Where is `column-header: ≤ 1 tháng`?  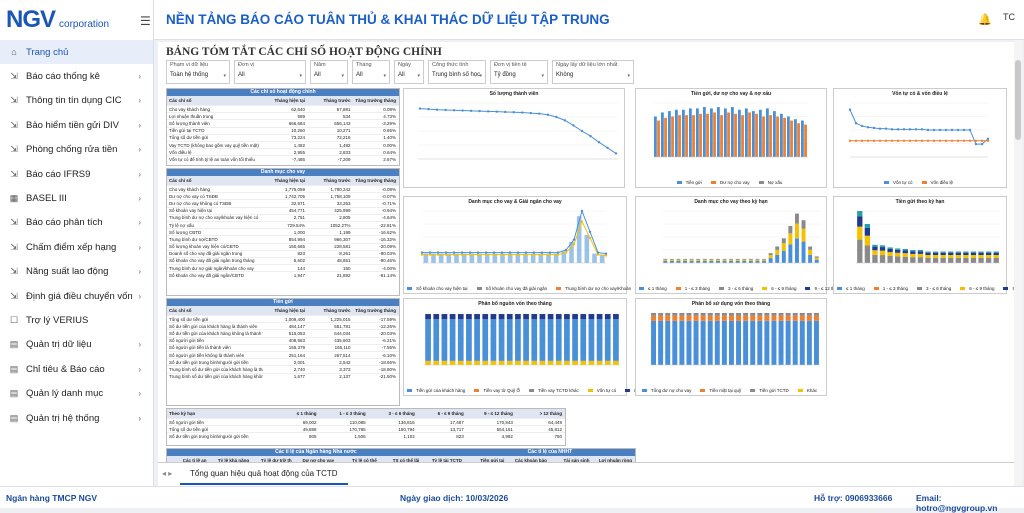
column-header: ≤ 1 tháng is located at coordinates (306, 413).